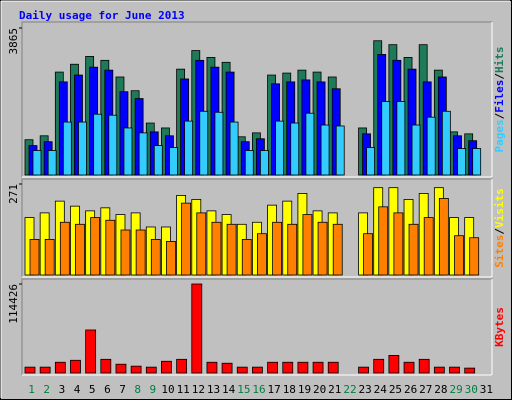 This screenshot has height=400, width=512. What do you see at coordinates (499, 60) in the screenshot?
I see `legend-entry: Hits` at bounding box center [499, 60].